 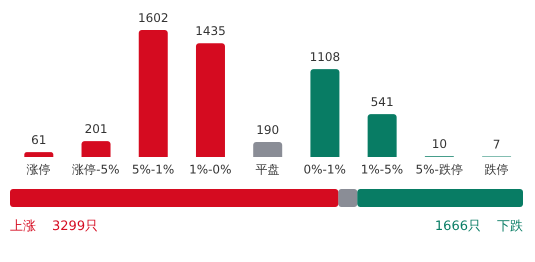 I want to click on x-tick-label: 跌停, so click(x=496, y=169).